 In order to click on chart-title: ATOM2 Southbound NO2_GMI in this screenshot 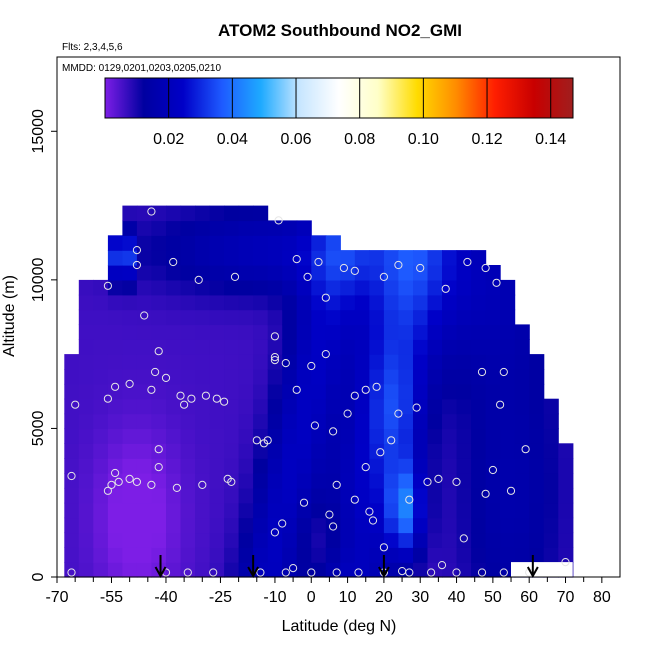, I will do `click(340, 30)`.